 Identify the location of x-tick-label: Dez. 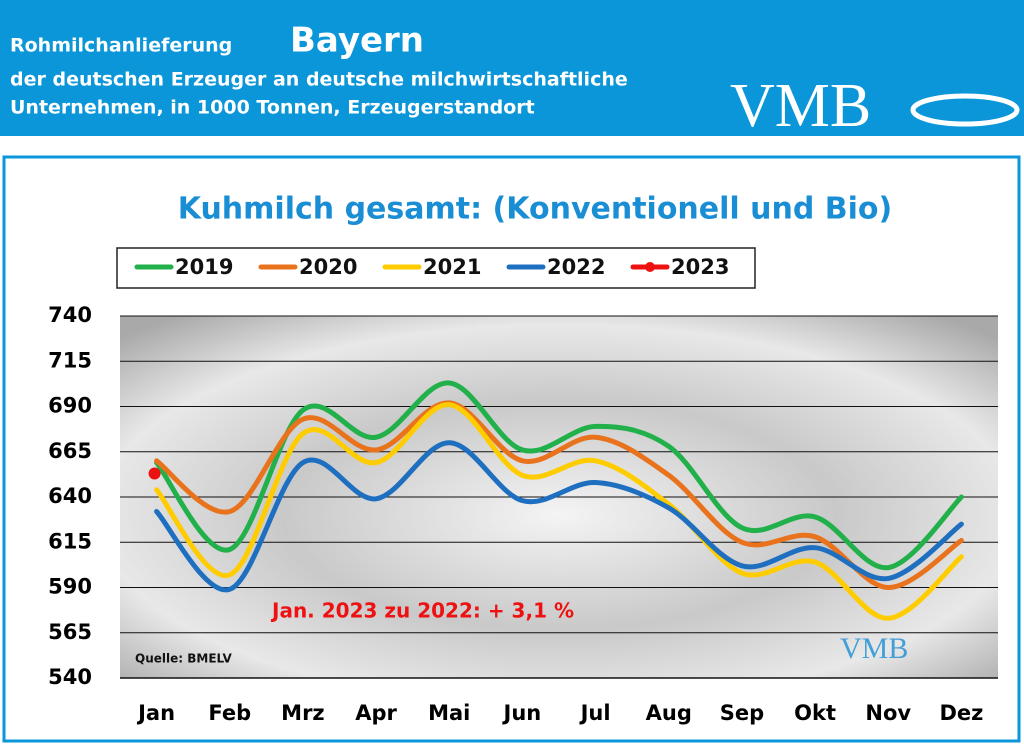
(961, 713).